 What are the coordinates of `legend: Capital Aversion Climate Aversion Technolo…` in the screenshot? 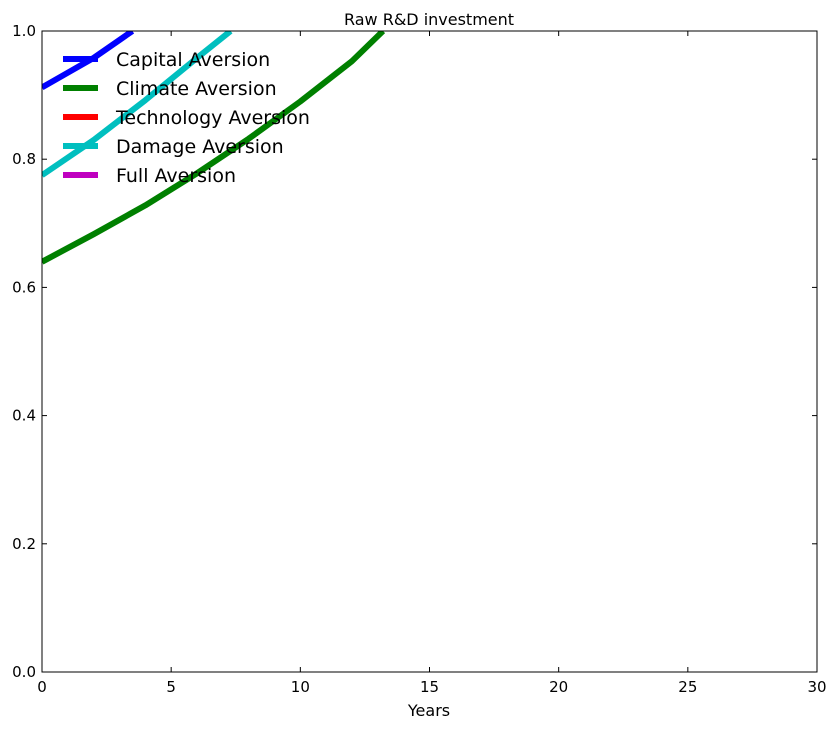 It's located at (186, 118).